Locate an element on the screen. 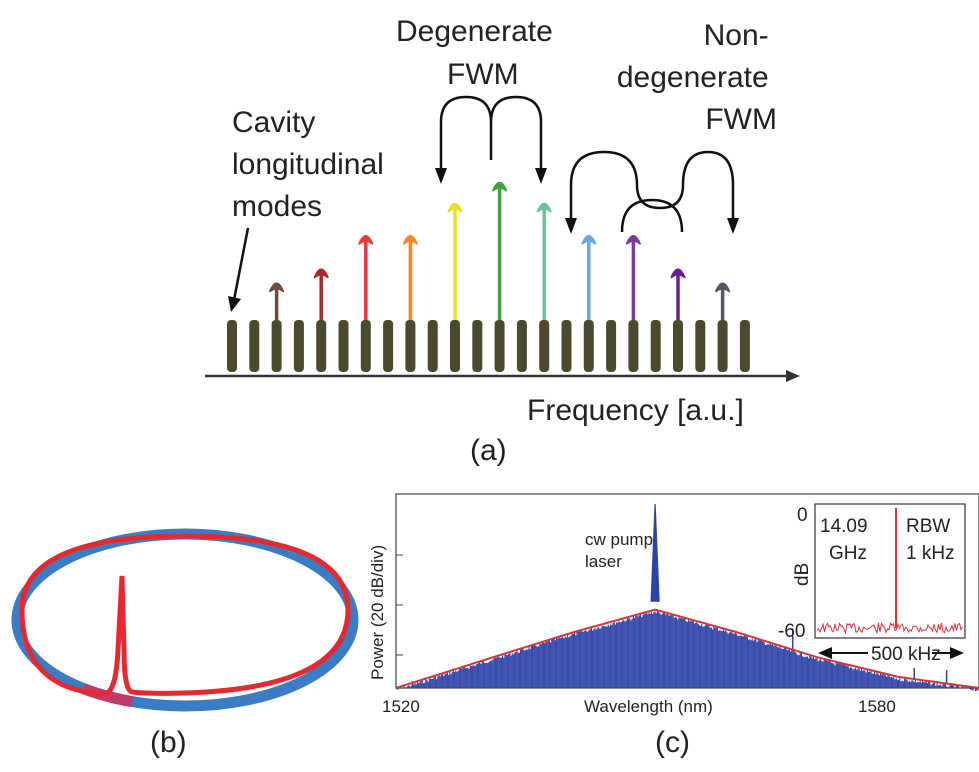 The image size is (979, 772). span-arrow-left-icon is located at coordinates (825, 653).